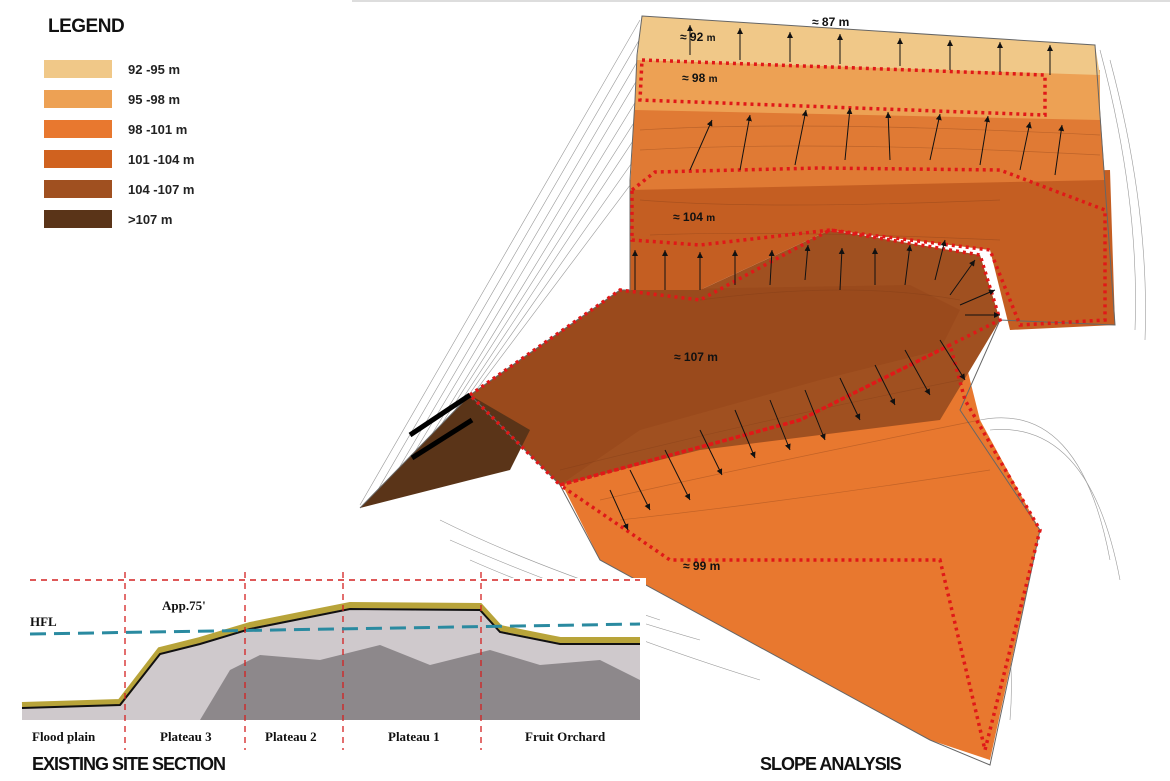  I want to click on legend-item: >107 m, so click(108, 219).